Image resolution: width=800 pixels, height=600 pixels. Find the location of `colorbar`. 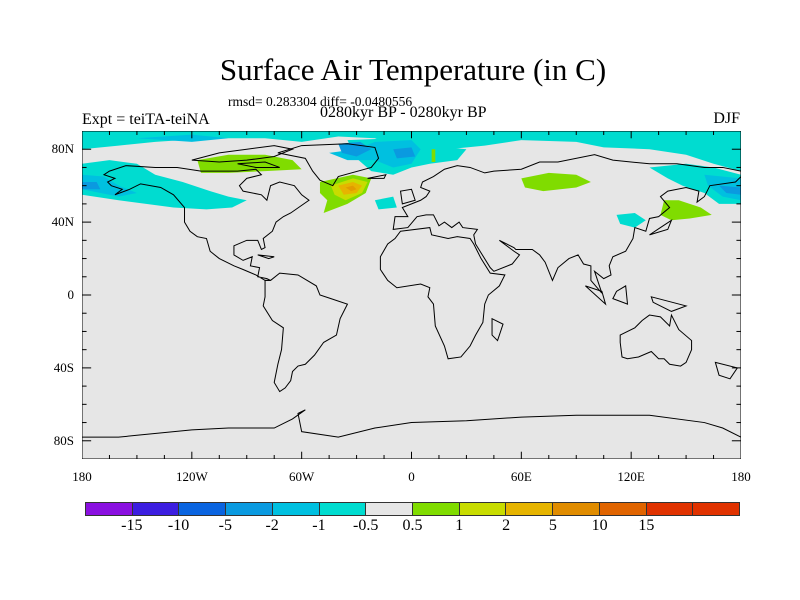

colorbar is located at coordinates (412, 509).